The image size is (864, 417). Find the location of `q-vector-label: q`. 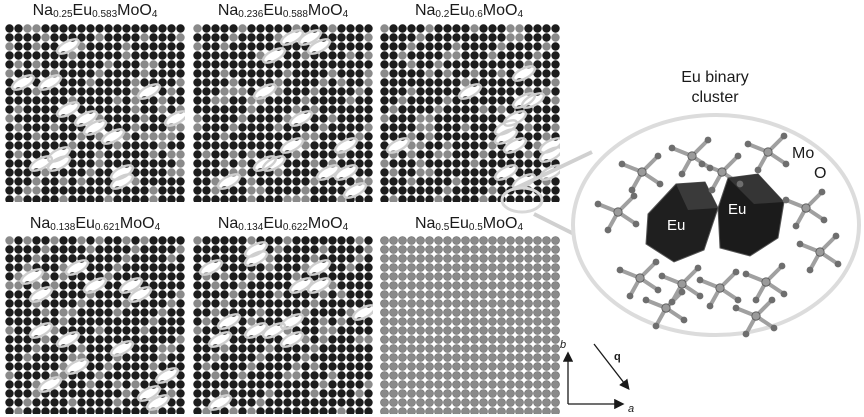

q-vector-label: q is located at coordinates (617, 357).